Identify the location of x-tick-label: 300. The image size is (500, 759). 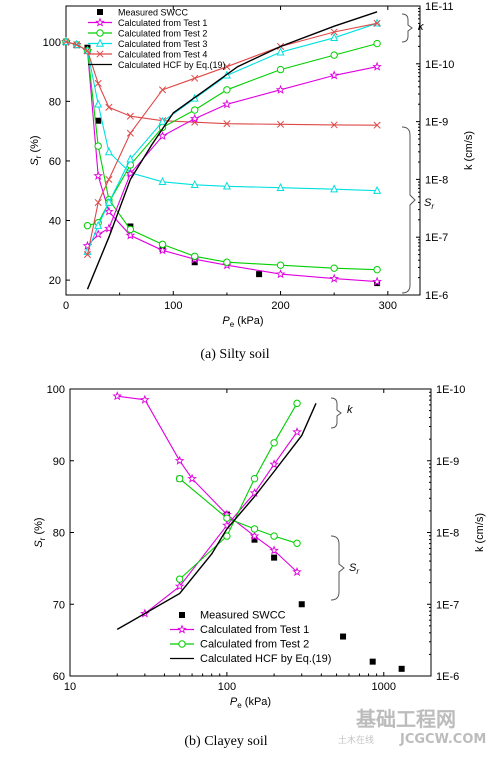
(388, 306).